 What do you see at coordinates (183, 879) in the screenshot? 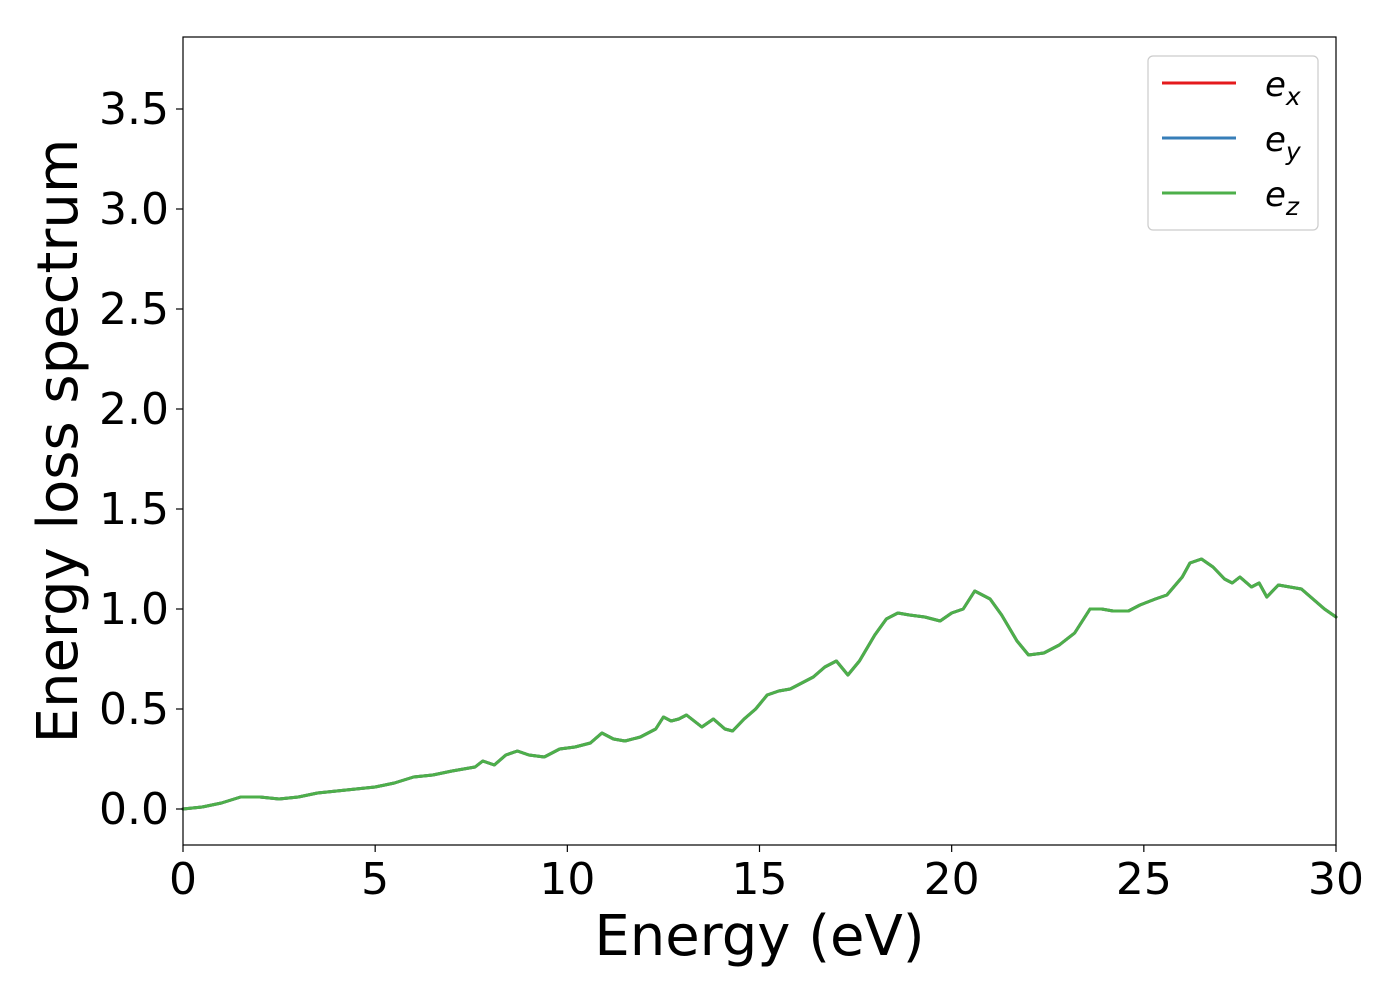
I see `x-tick-label: 0` at bounding box center [183, 879].